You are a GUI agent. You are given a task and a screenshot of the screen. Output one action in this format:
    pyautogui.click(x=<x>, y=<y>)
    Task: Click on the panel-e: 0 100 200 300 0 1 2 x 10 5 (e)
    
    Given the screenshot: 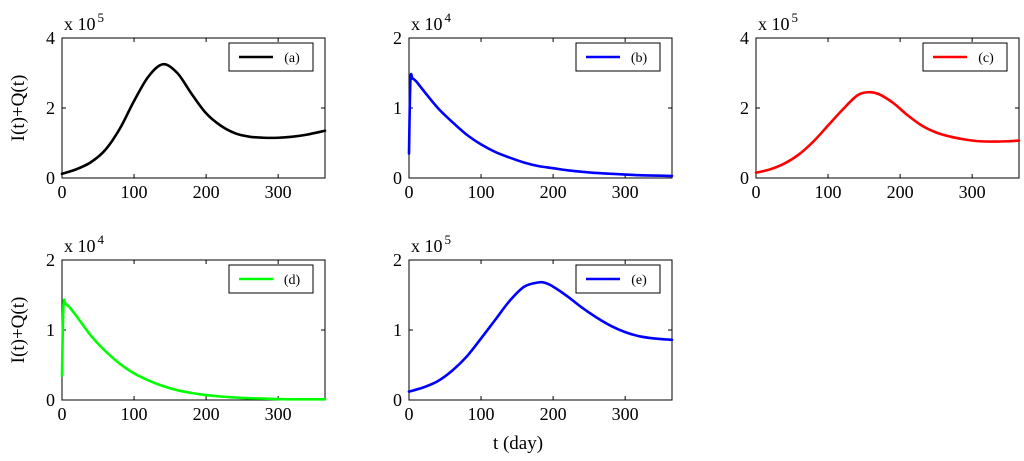 What is the action you would take?
    pyautogui.click(x=533, y=328)
    